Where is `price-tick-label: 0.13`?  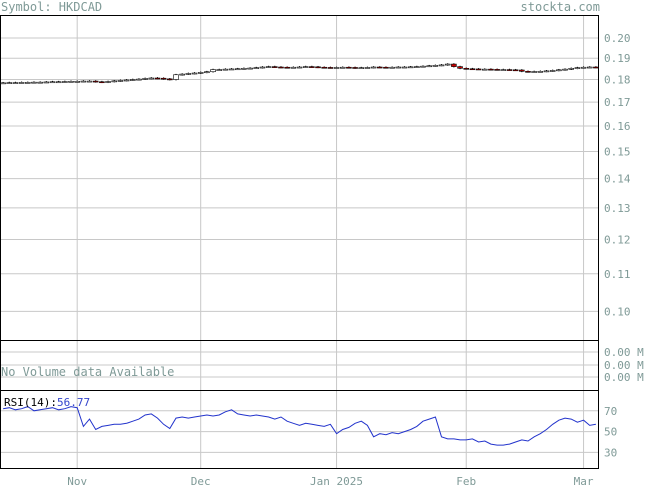 price-tick-label: 0.13 is located at coordinates (617, 208).